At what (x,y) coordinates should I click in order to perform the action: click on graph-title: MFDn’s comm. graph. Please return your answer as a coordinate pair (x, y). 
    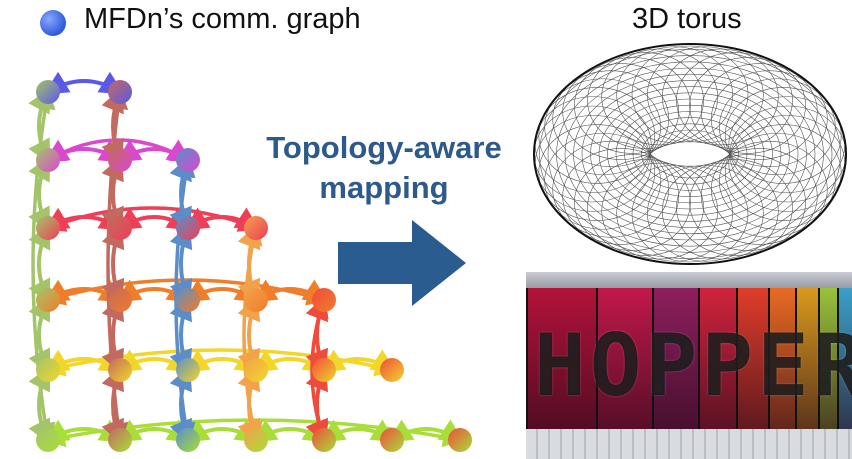
    Looking at the image, I should click on (222, 19).